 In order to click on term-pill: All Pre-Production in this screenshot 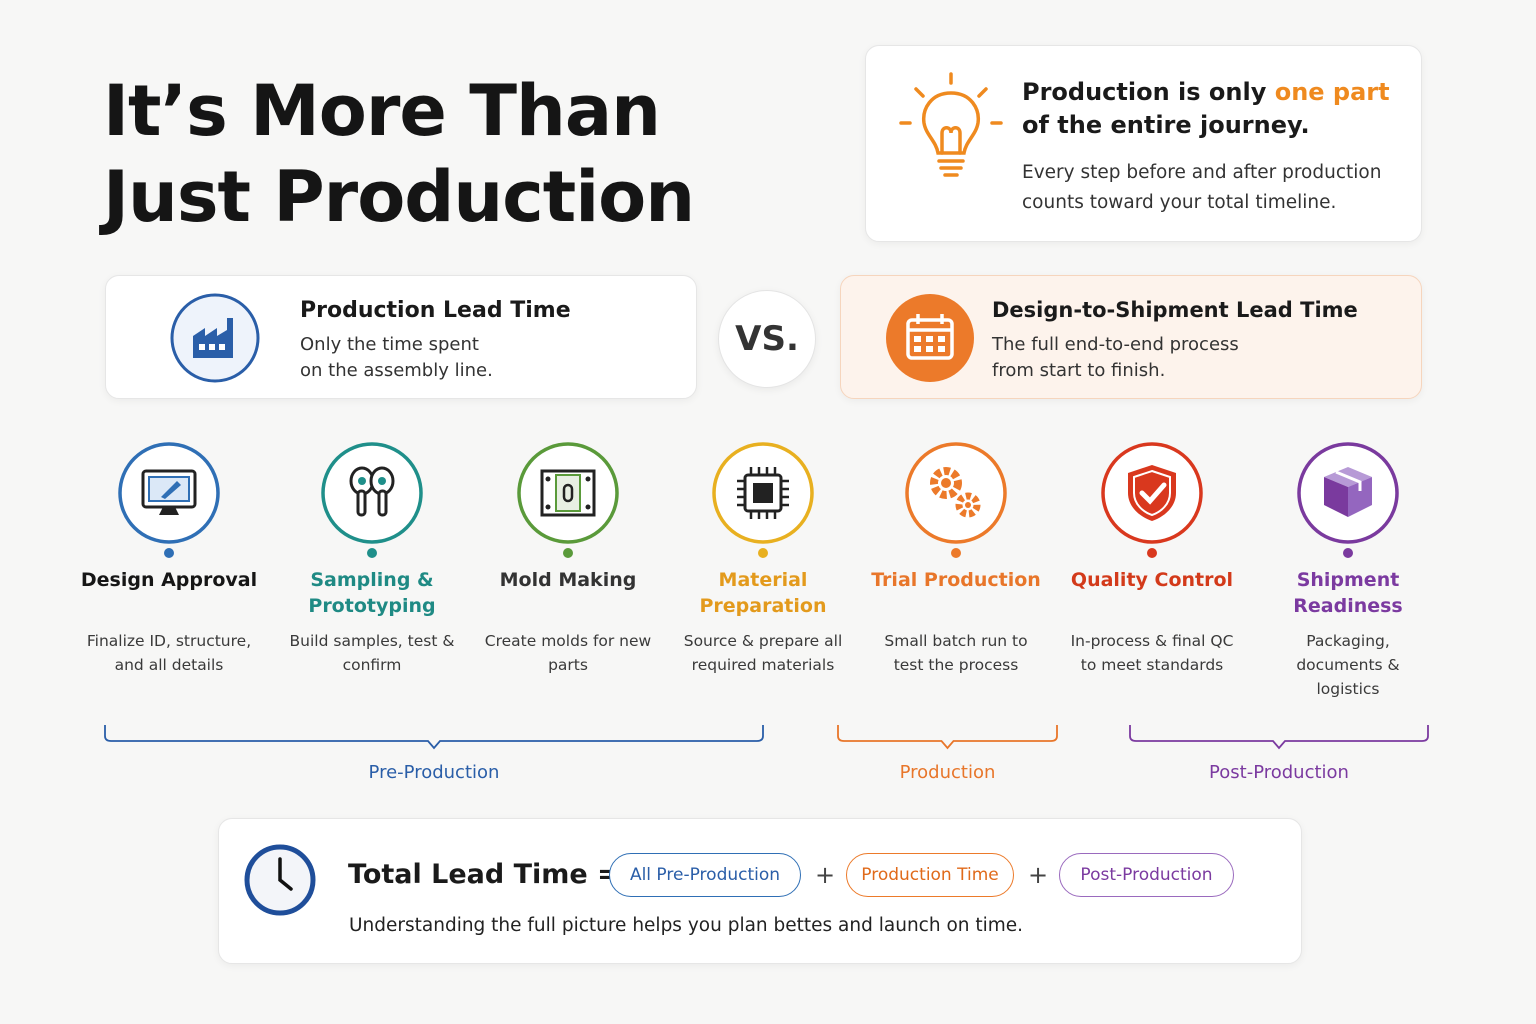, I will do `click(705, 875)`.